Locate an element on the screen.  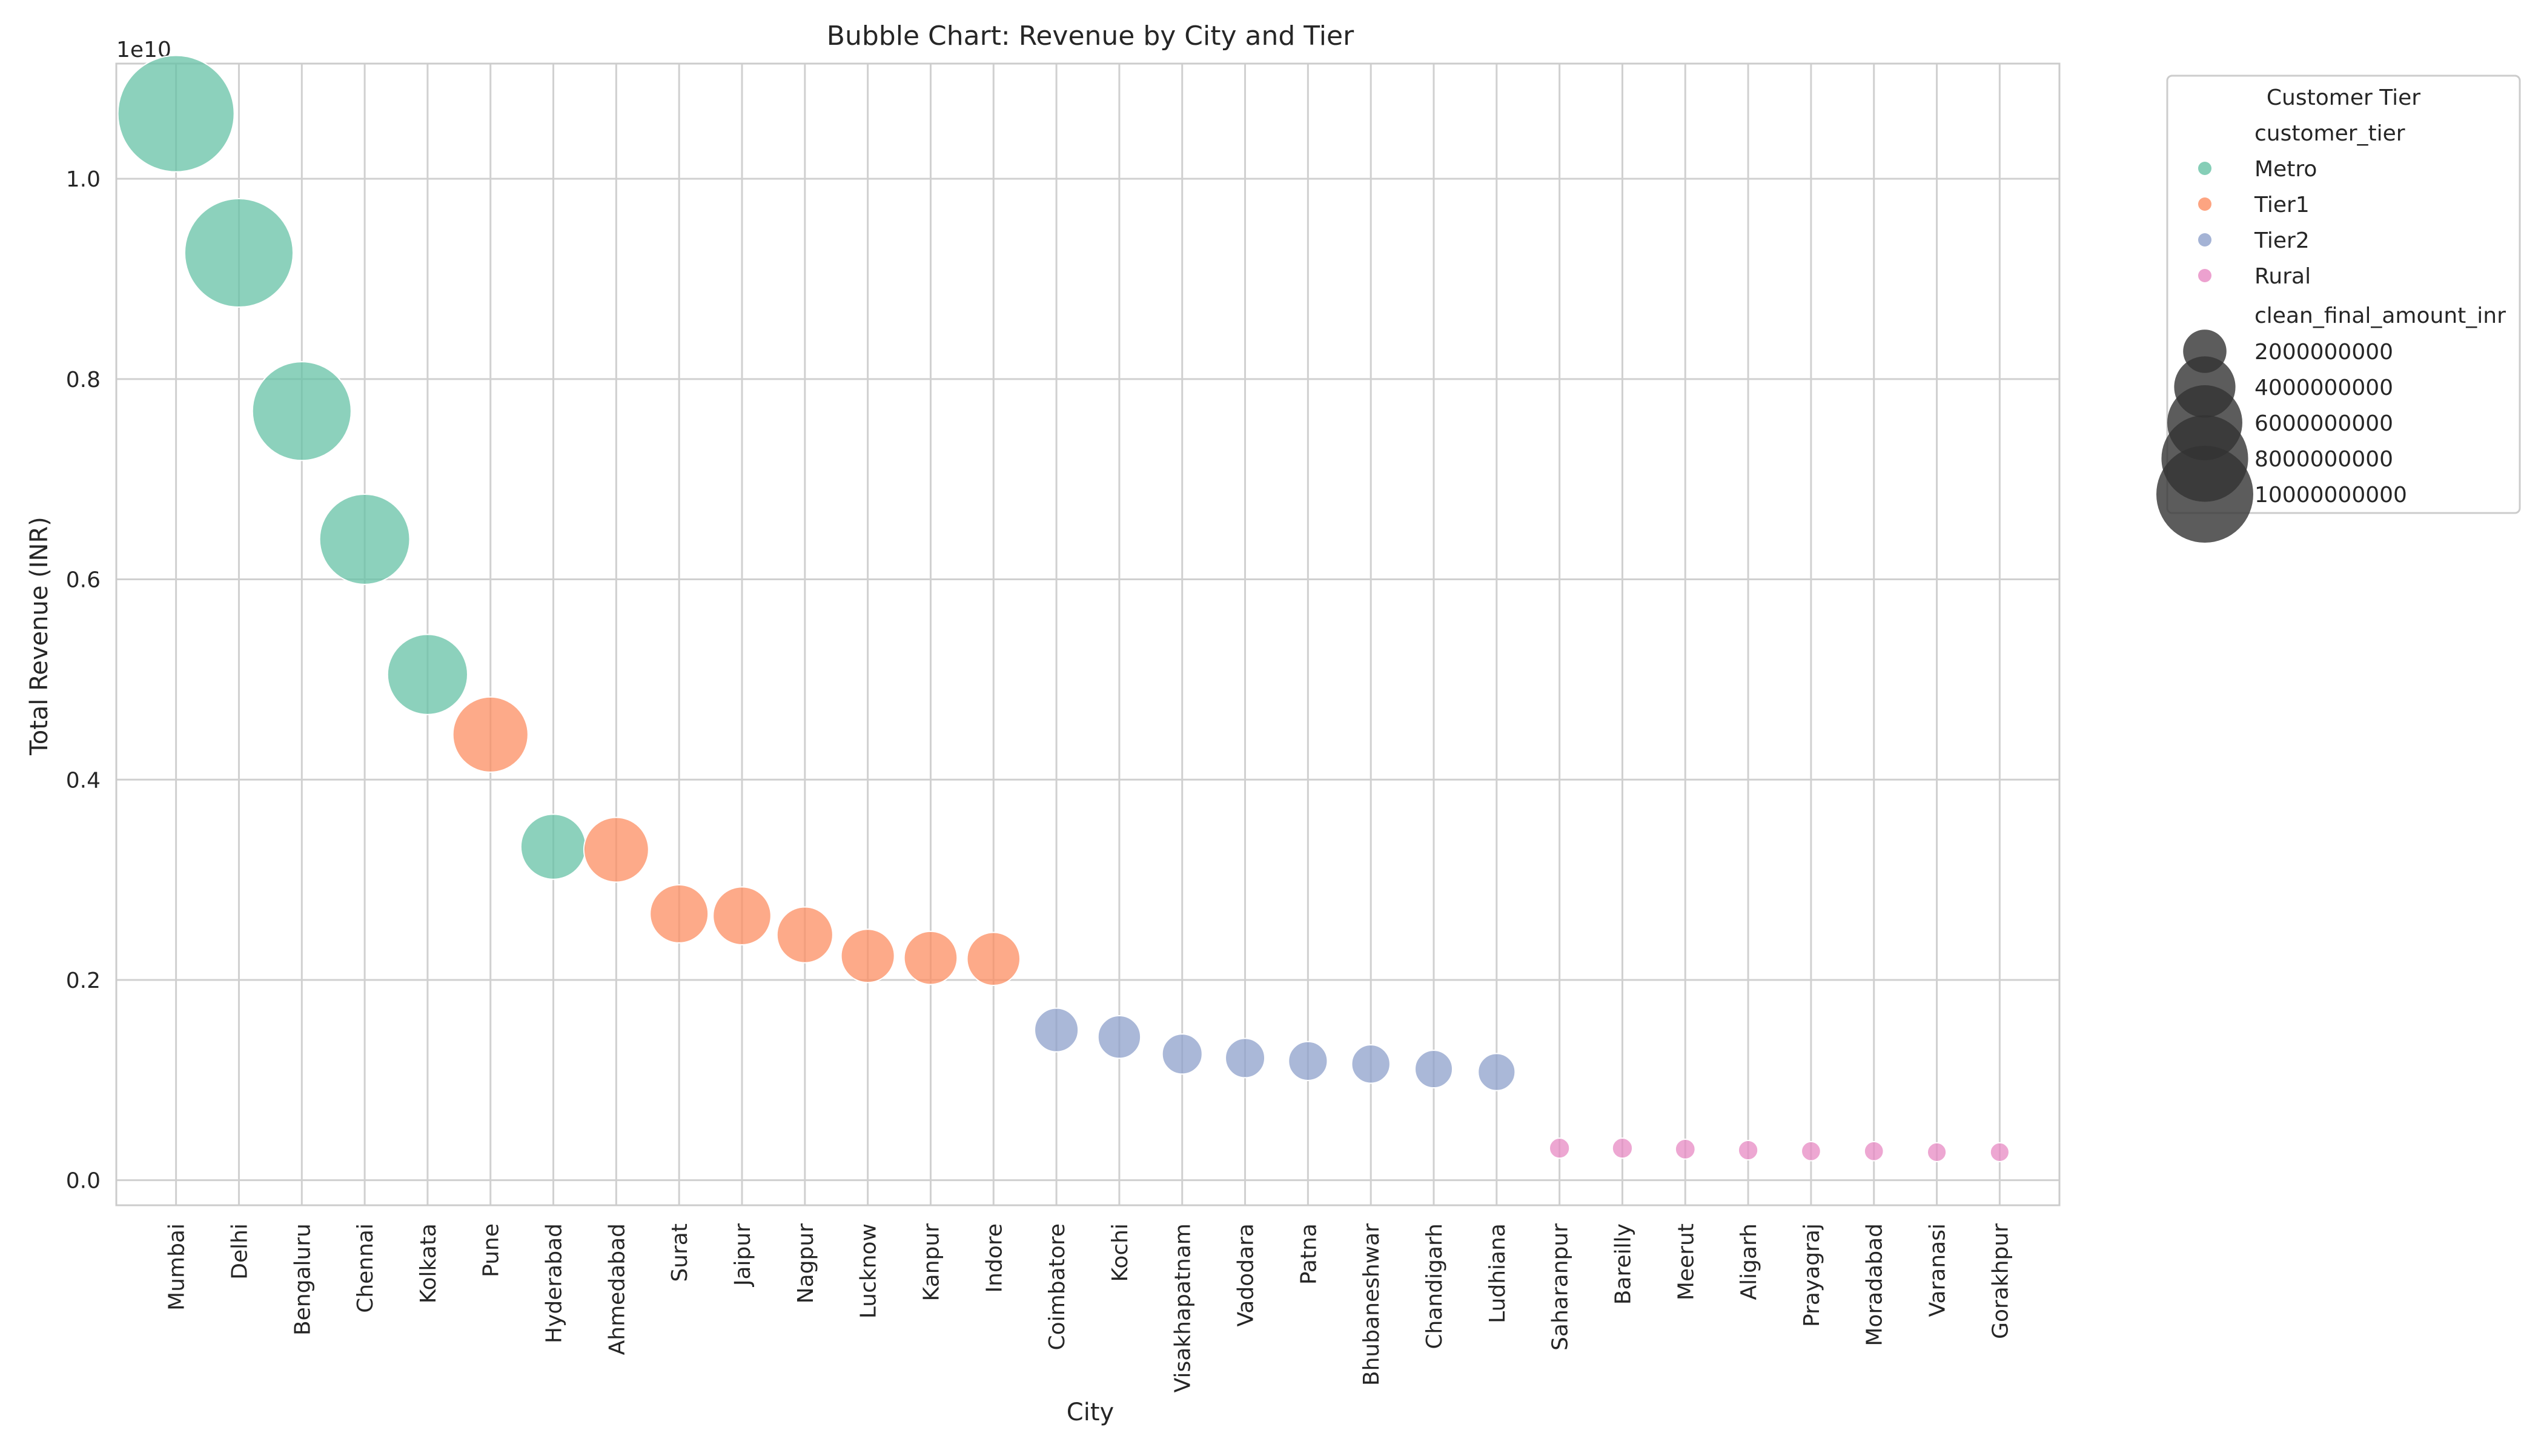
y-tick-label: 0.8 is located at coordinates (84, 380).